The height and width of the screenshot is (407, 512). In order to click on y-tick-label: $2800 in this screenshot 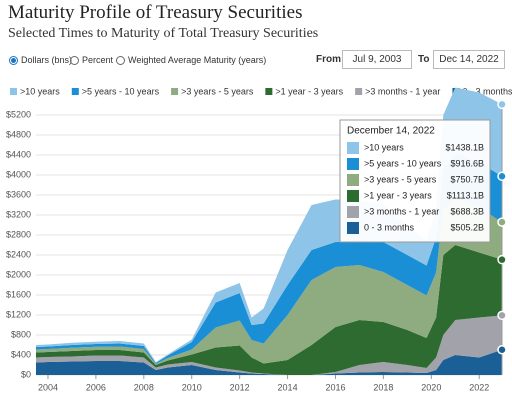, I will do `click(18, 234)`.